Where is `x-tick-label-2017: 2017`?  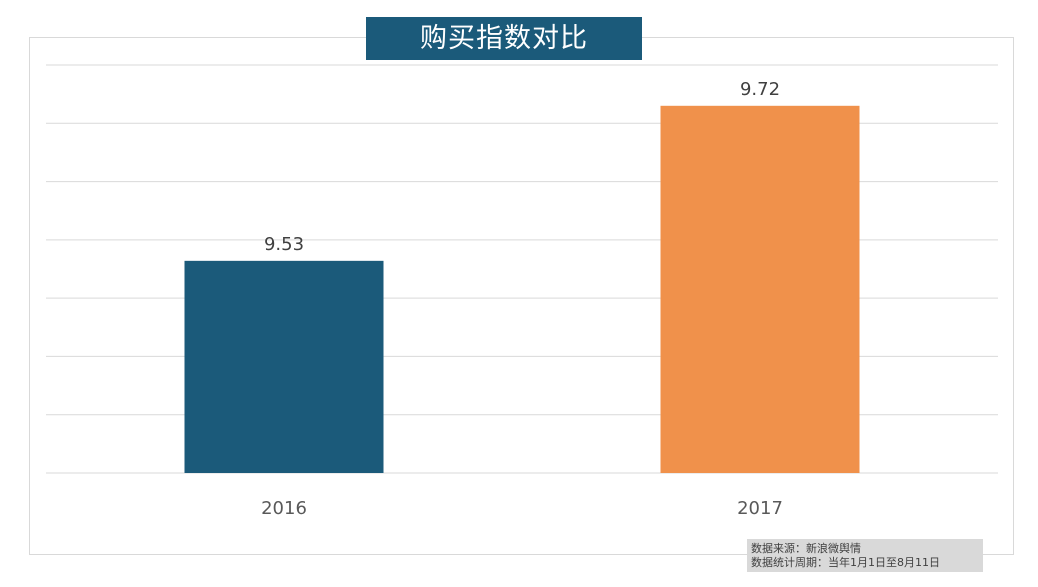
x-tick-label-2017: 2017 is located at coordinates (760, 508).